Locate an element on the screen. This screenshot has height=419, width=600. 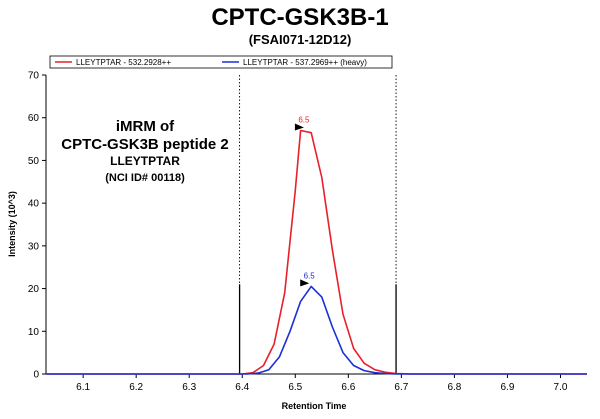
y-tick-label: 0 is located at coordinates (36, 375).